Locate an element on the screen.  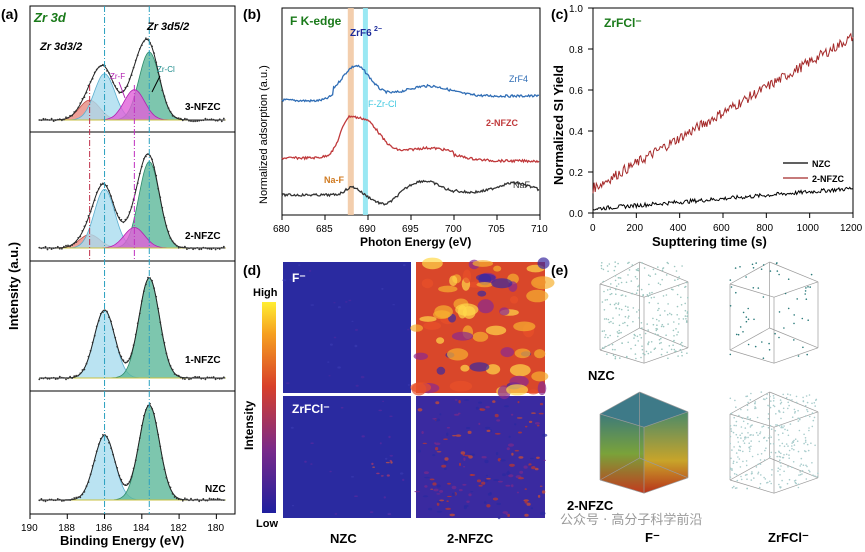
texture-nzc-f is located at coordinates (404, 265).